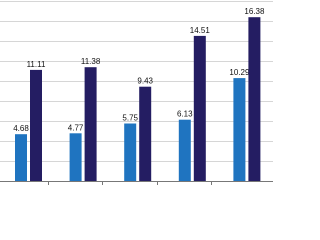 The height and width of the screenshot is (240, 320). I want to click on value-label: 11.11, so click(36, 64).